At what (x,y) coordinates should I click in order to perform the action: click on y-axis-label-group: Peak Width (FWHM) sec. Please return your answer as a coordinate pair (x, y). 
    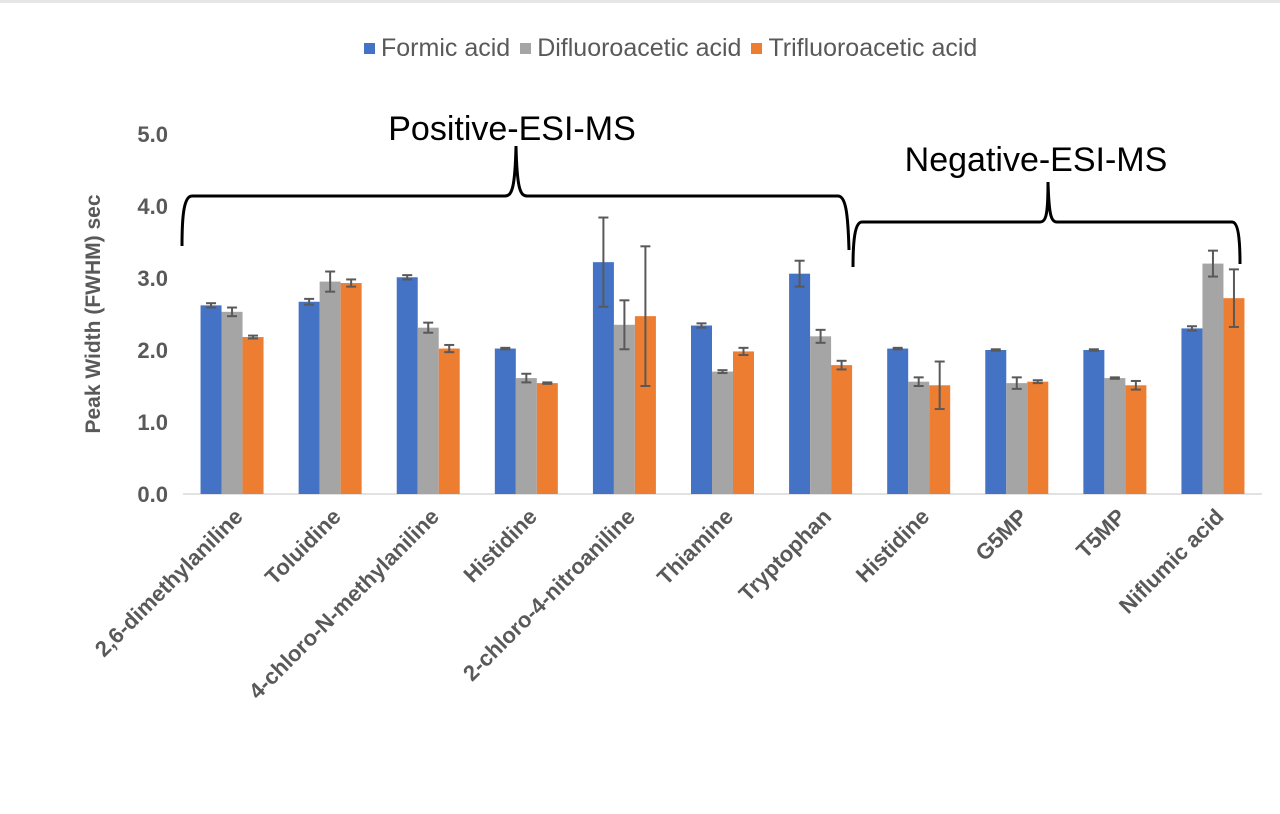
    Looking at the image, I should click on (93, 313).